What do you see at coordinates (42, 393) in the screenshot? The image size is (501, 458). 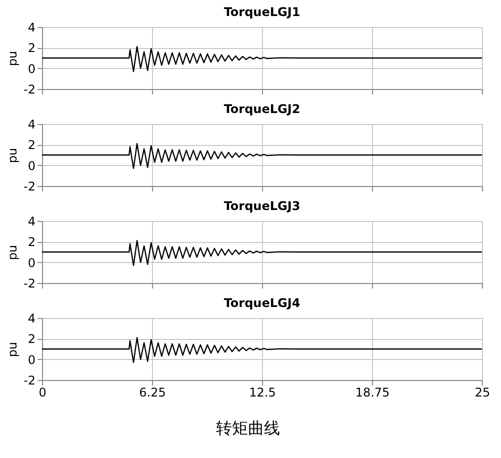 I see `x-tick-label: 0` at bounding box center [42, 393].